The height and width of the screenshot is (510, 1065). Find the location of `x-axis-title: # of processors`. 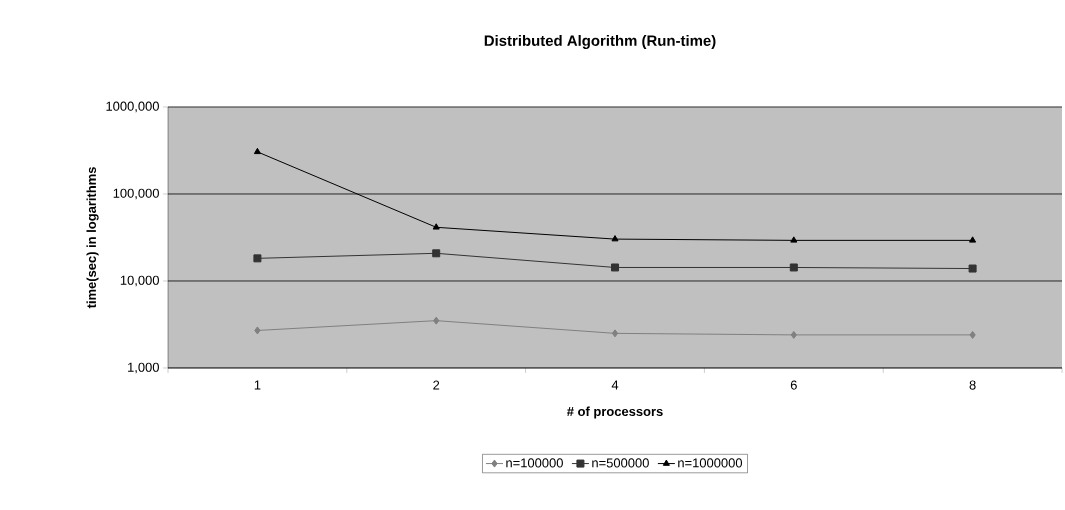

x-axis-title: # of processors is located at coordinates (615, 412).